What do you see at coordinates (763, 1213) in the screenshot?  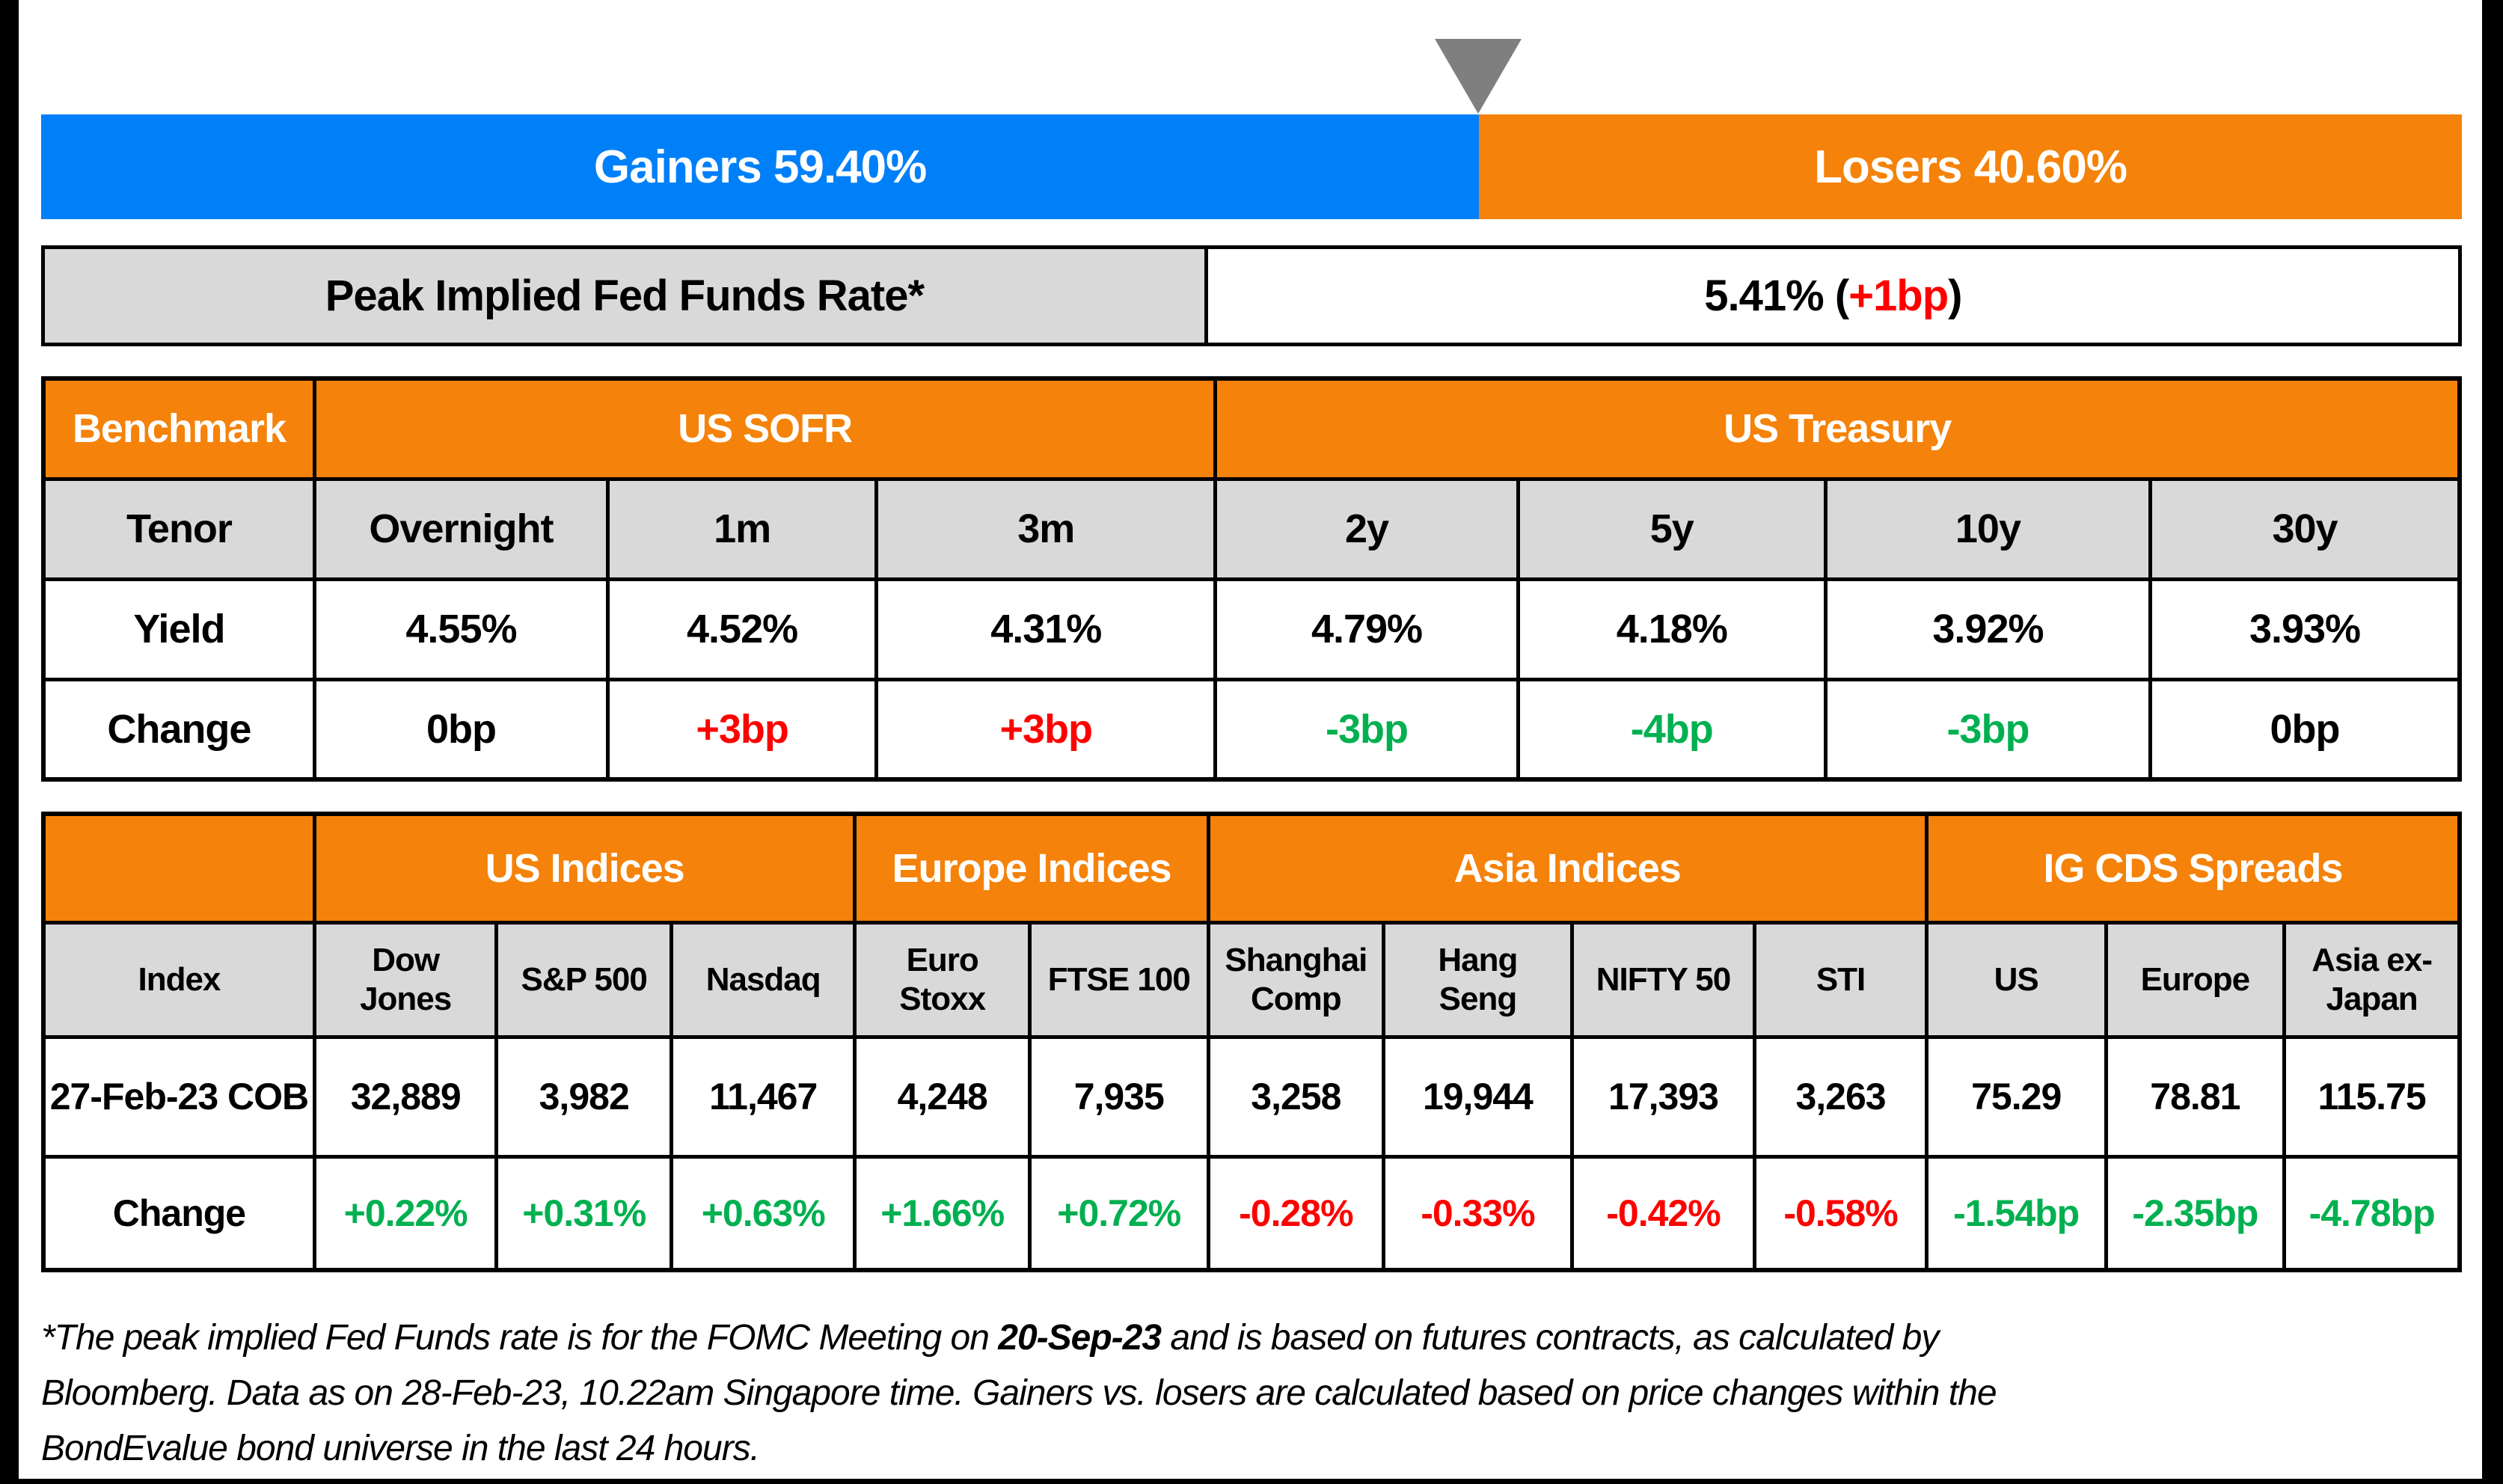 I see `indices-change-cell-2: +0.63%` at bounding box center [763, 1213].